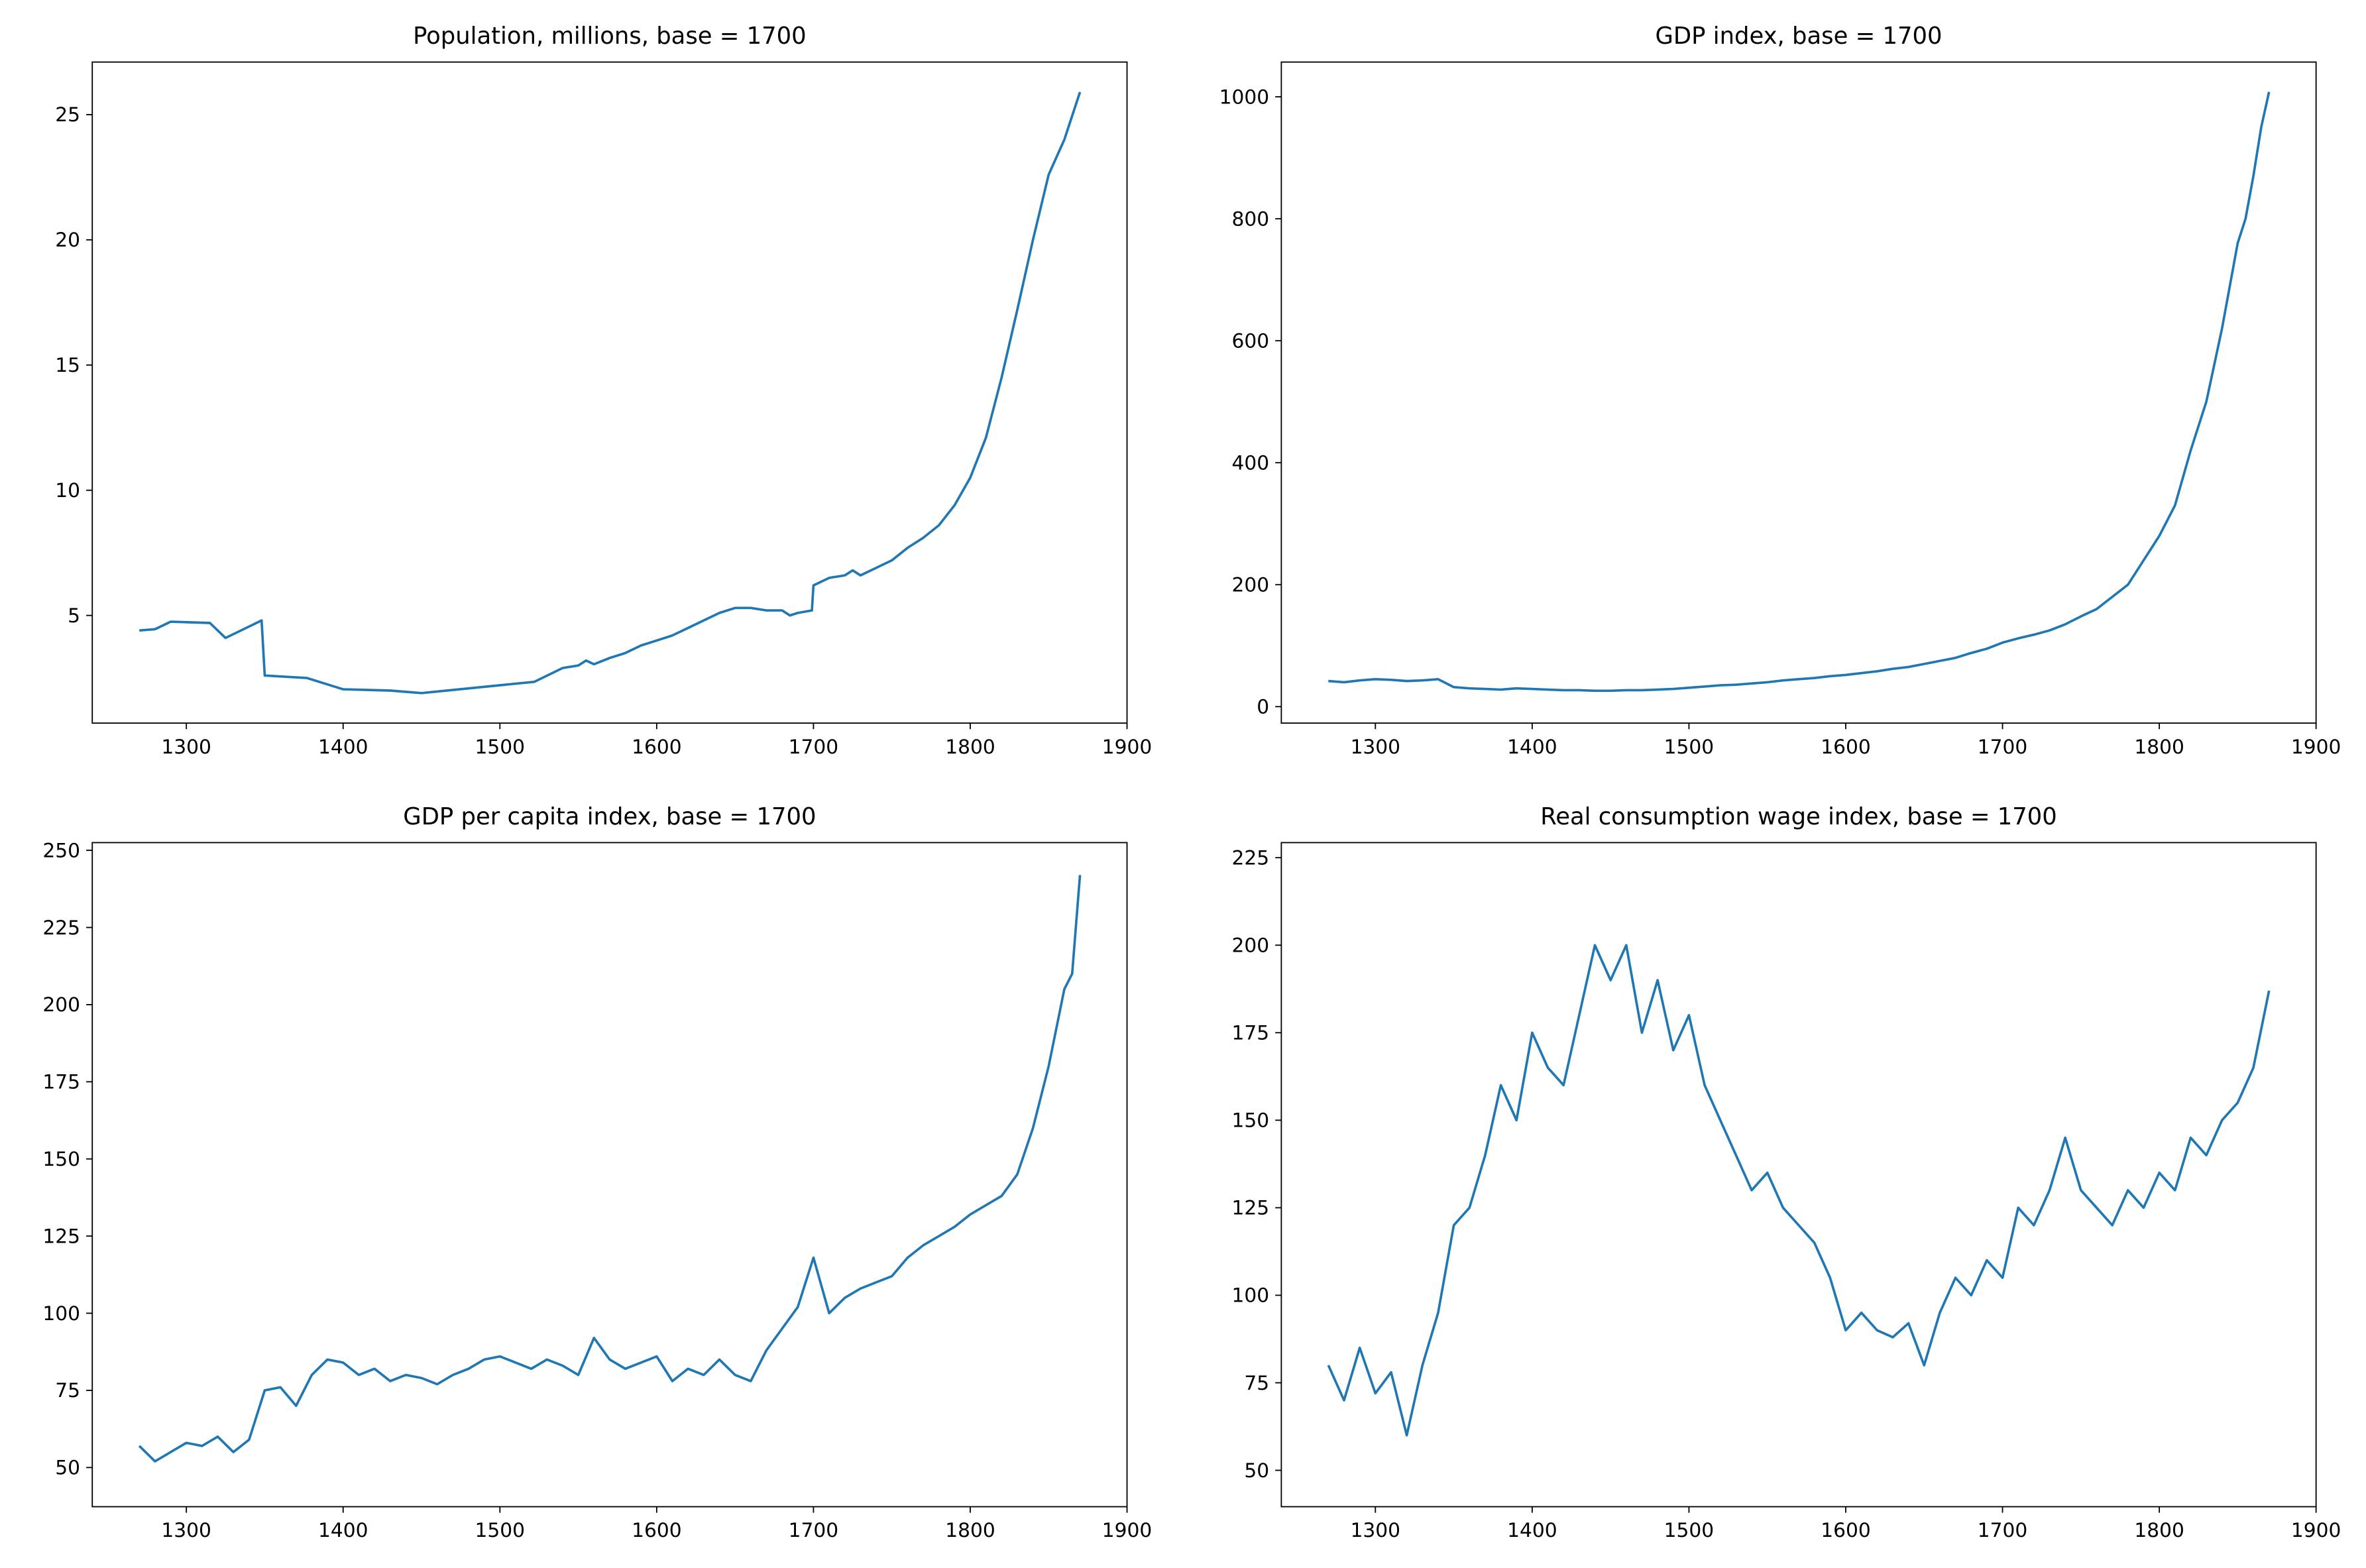  I want to click on y-tick-label: 600, so click(1250, 340).